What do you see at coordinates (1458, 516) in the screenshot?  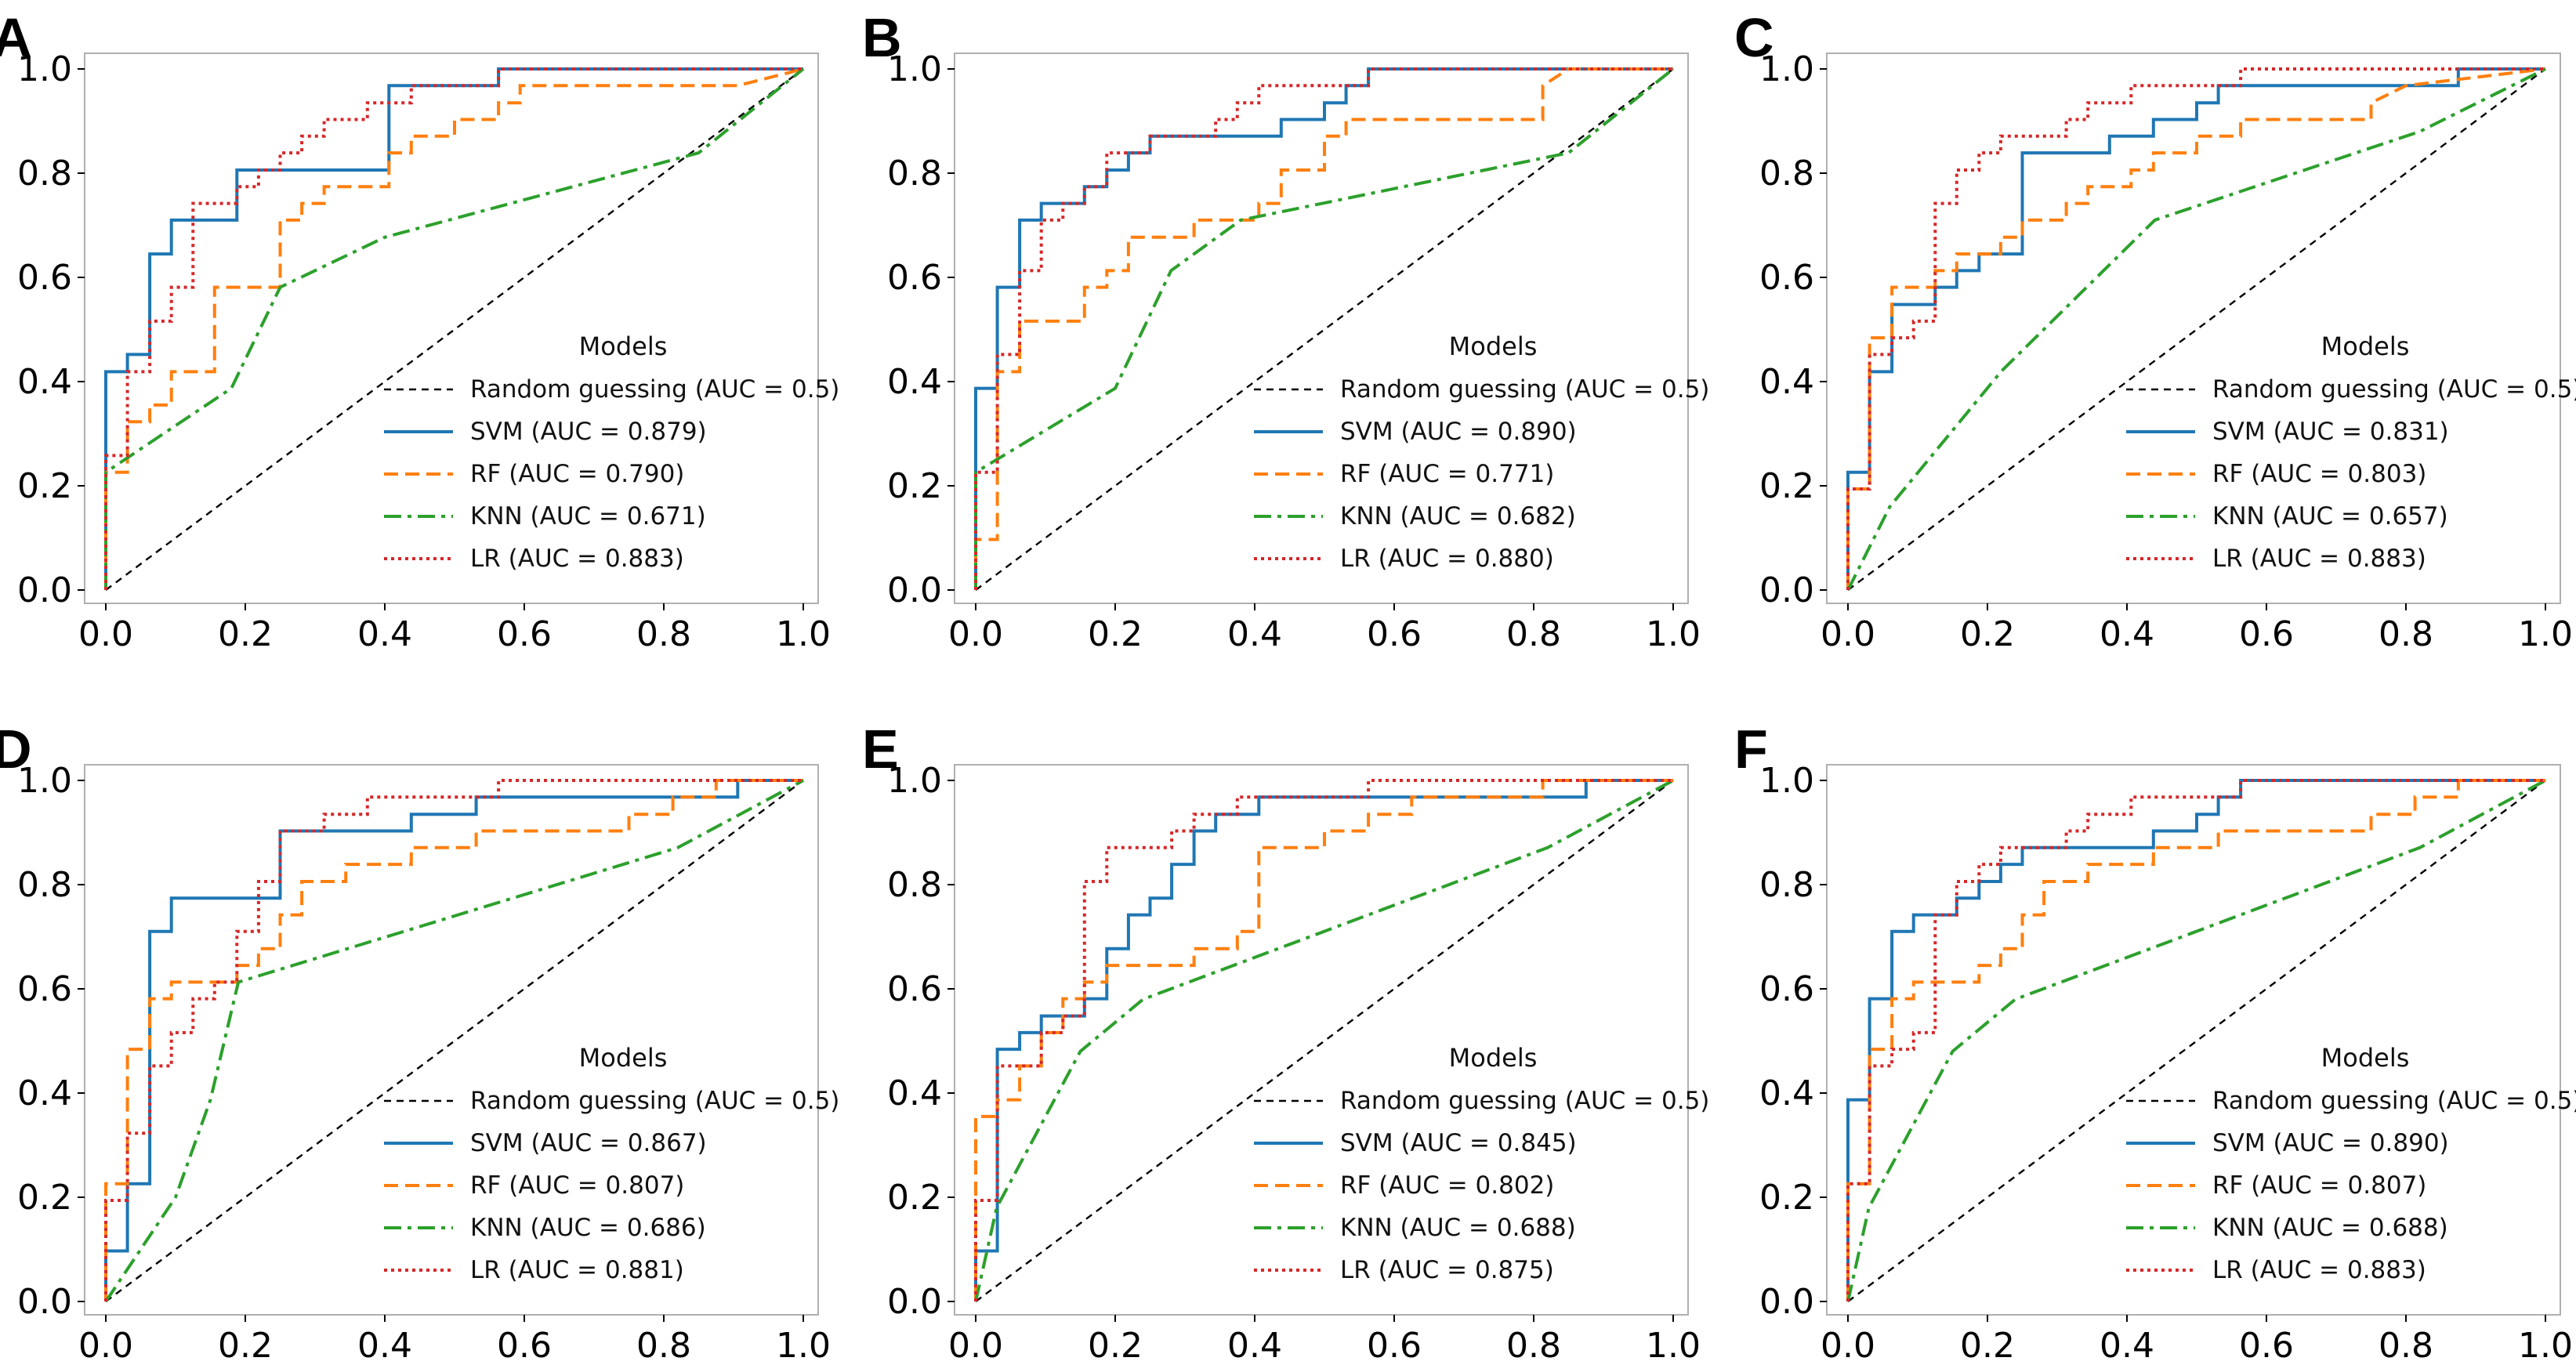 I see `legend-label-knn: KNN (AUC = 0.682)` at bounding box center [1458, 516].